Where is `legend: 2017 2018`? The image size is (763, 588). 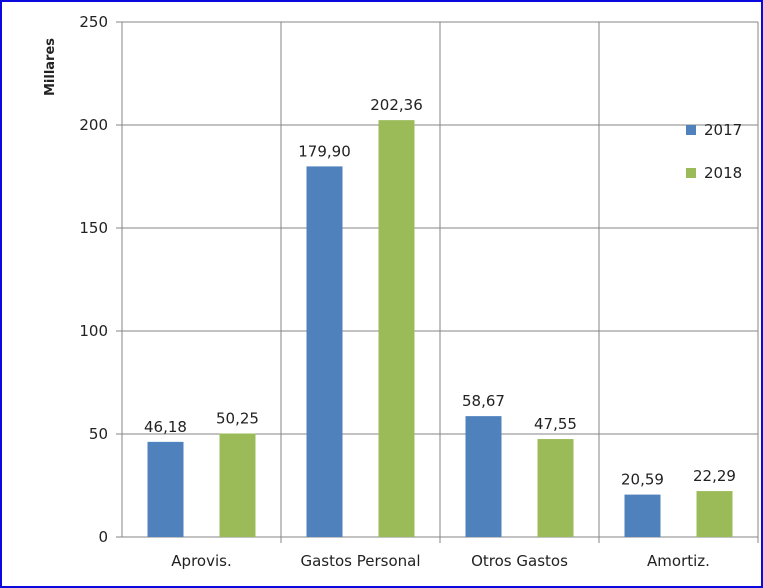
legend: 2017 2018 is located at coordinates (714, 151).